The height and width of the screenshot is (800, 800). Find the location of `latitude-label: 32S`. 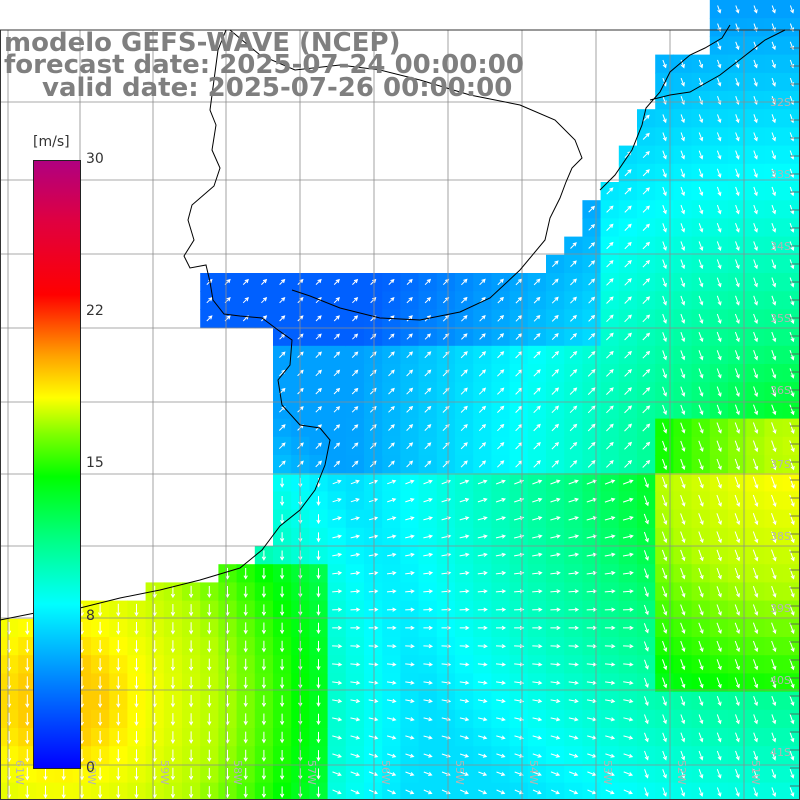

latitude-label: 32S is located at coordinates (780, 102).